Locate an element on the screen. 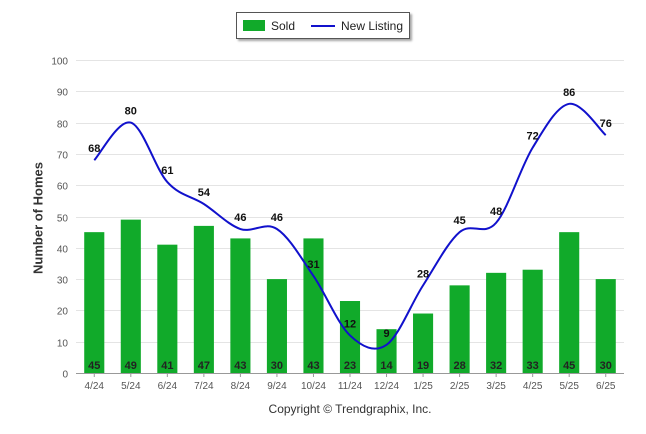  line-value-label: 28 is located at coordinates (423, 274).